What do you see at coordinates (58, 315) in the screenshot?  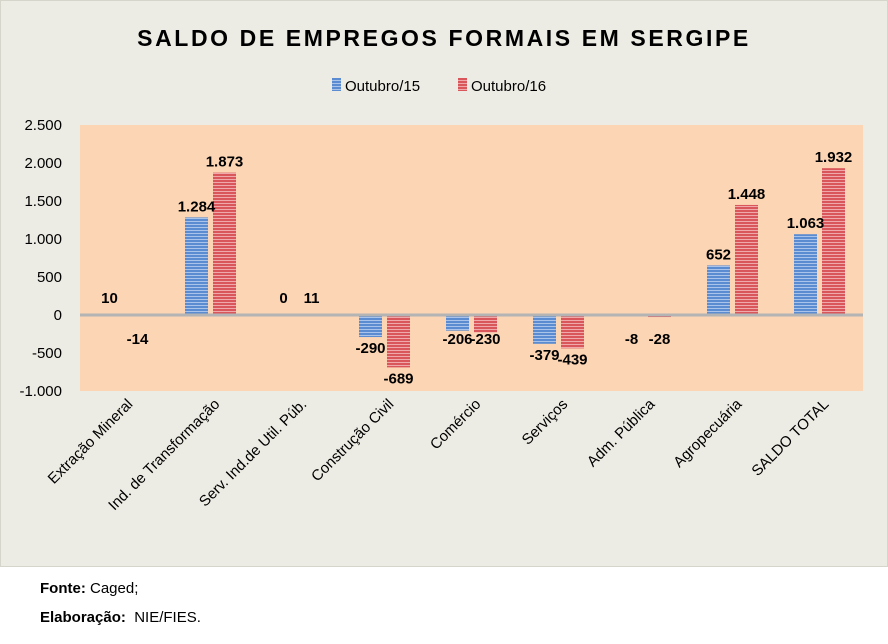 I see `y-tick-label: 0` at bounding box center [58, 315].